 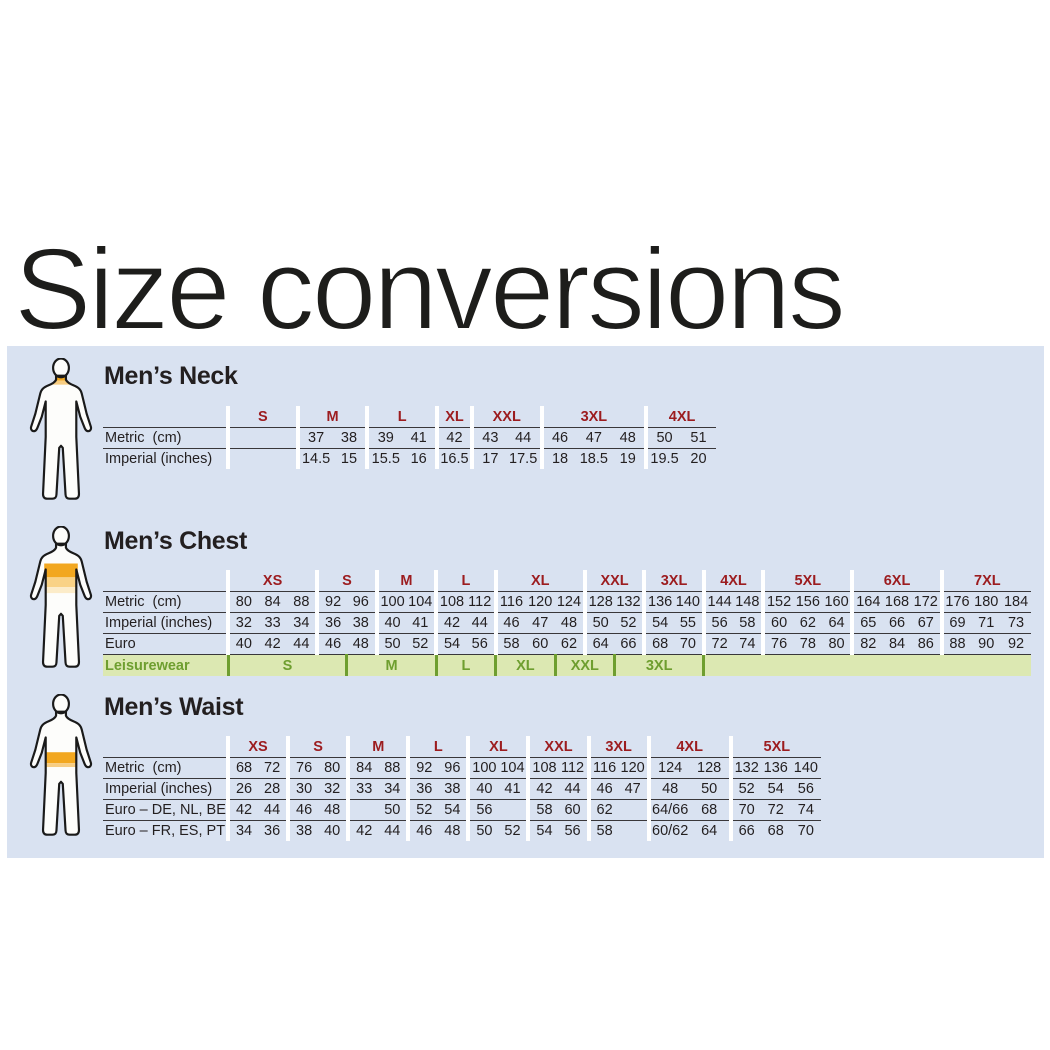 I want to click on size-group-label: XS, so click(x=257, y=747).